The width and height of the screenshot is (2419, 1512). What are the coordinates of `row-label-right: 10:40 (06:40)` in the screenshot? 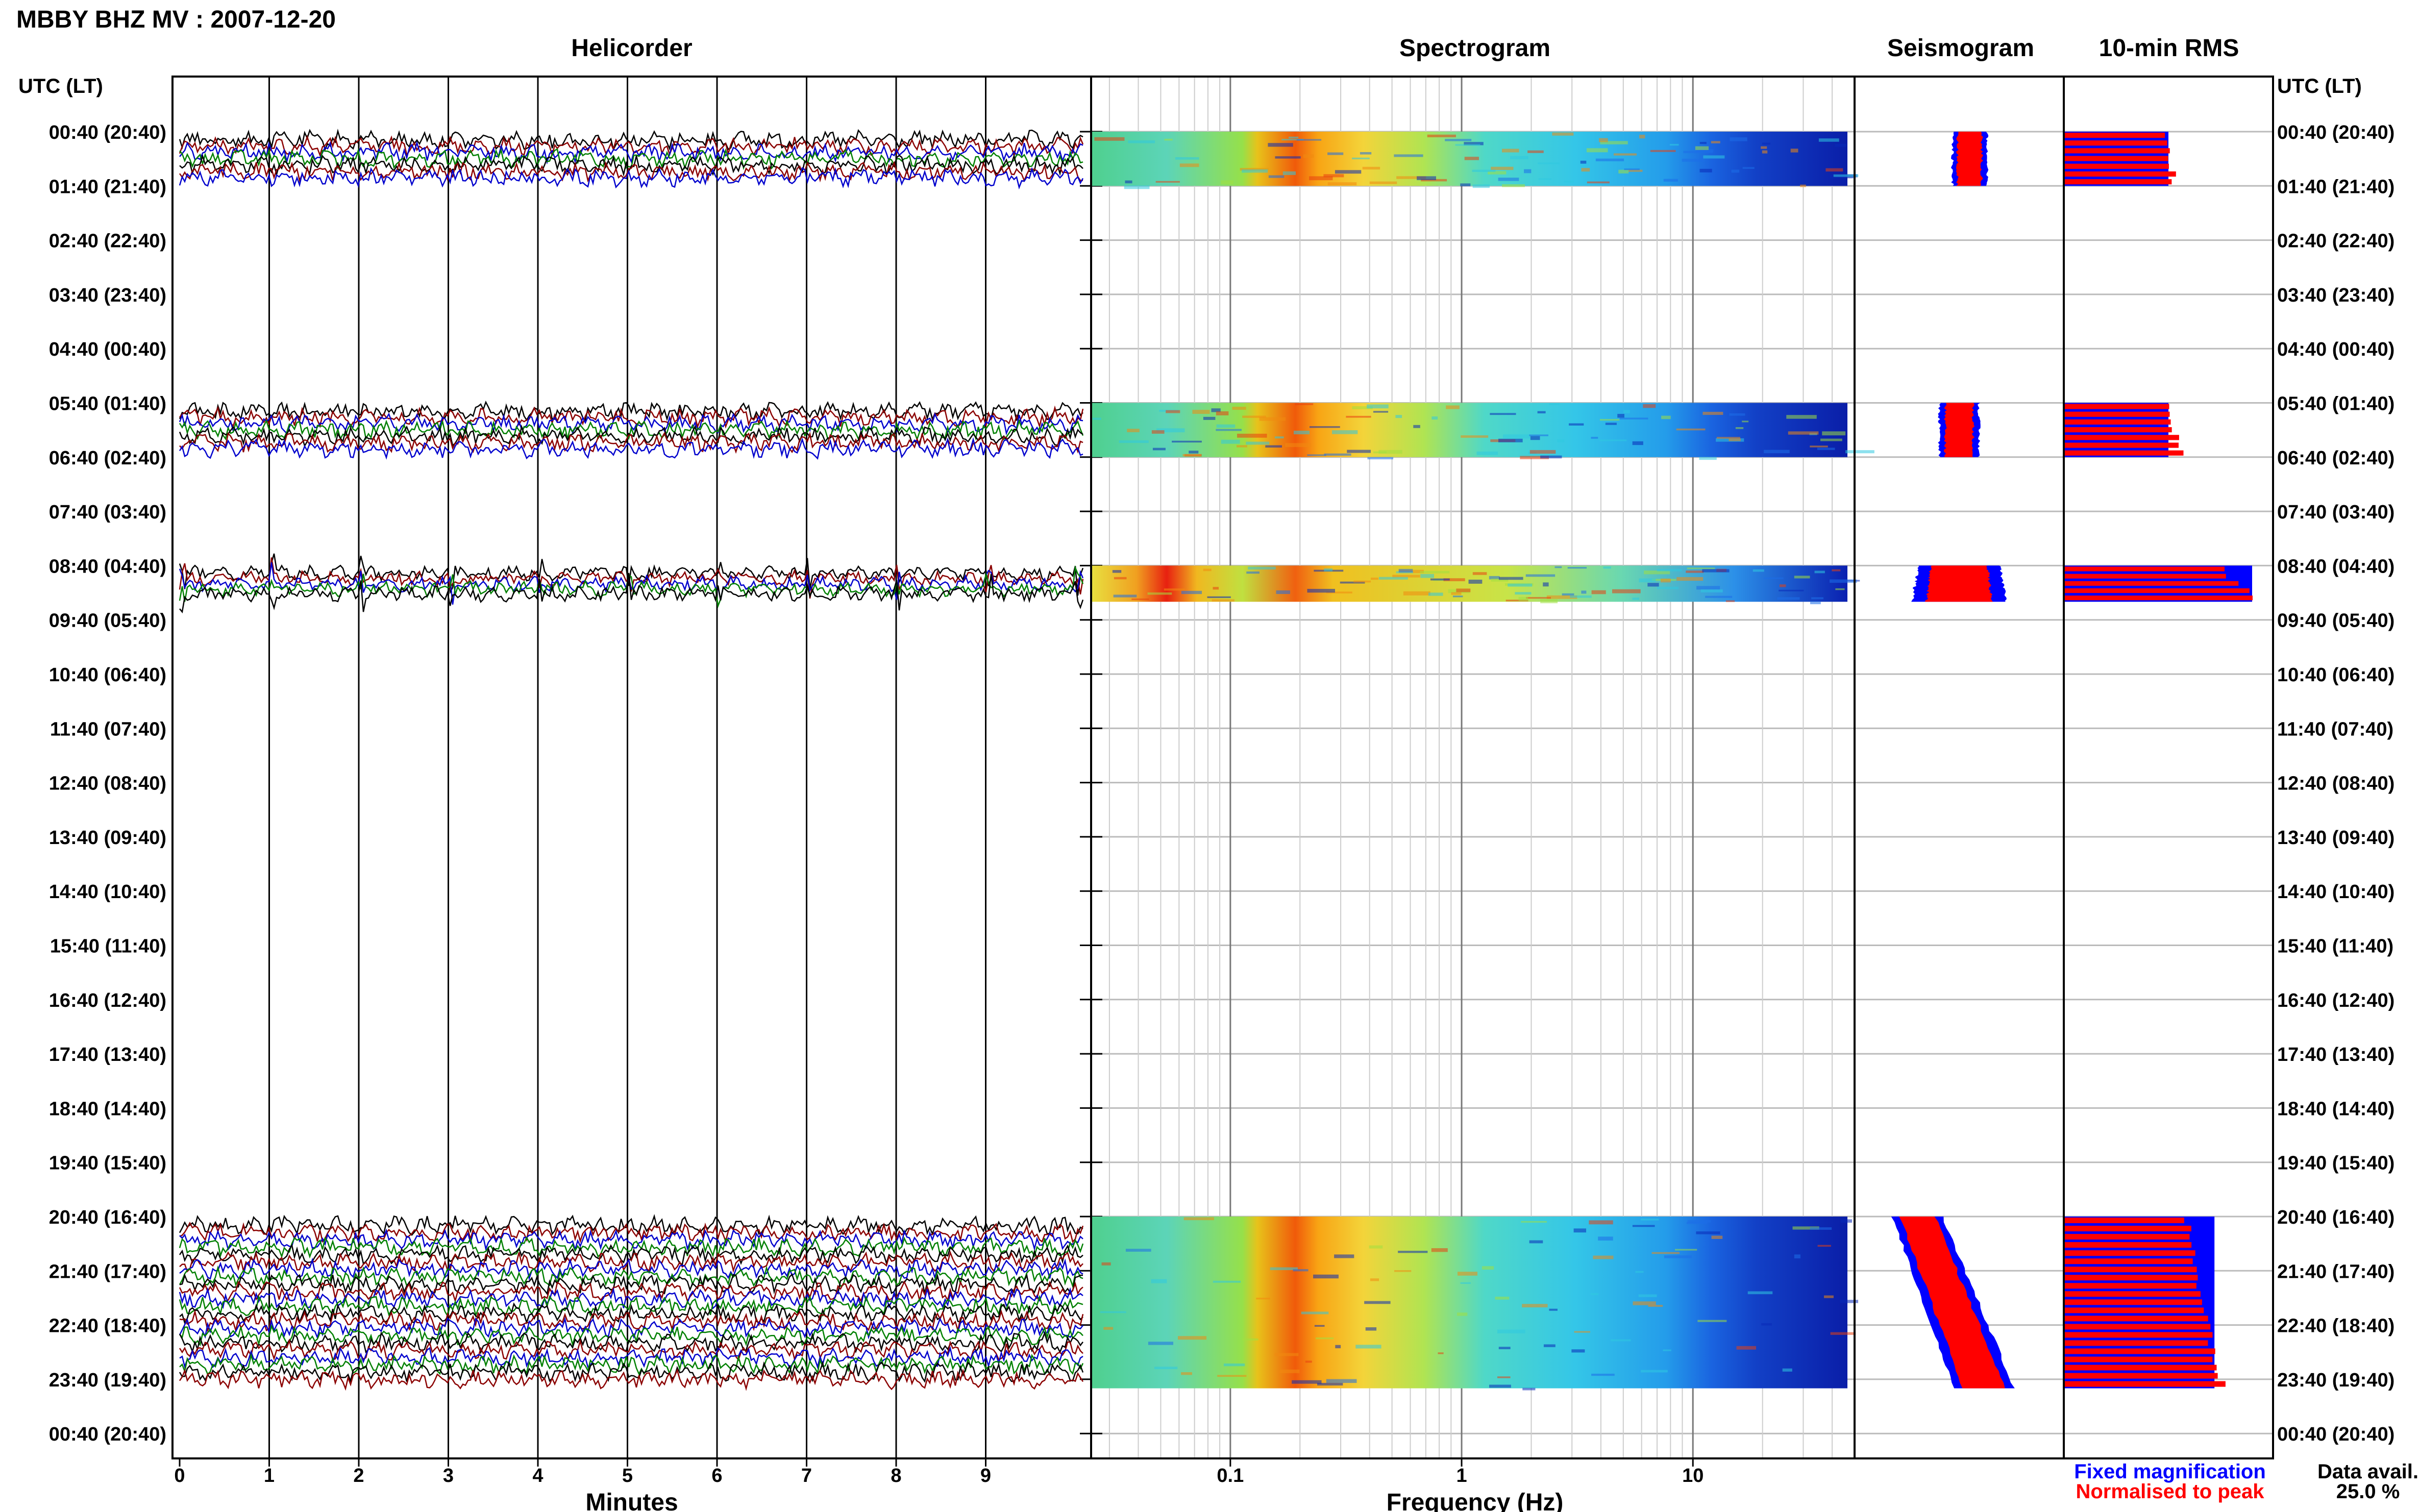 It's located at (2336, 675).